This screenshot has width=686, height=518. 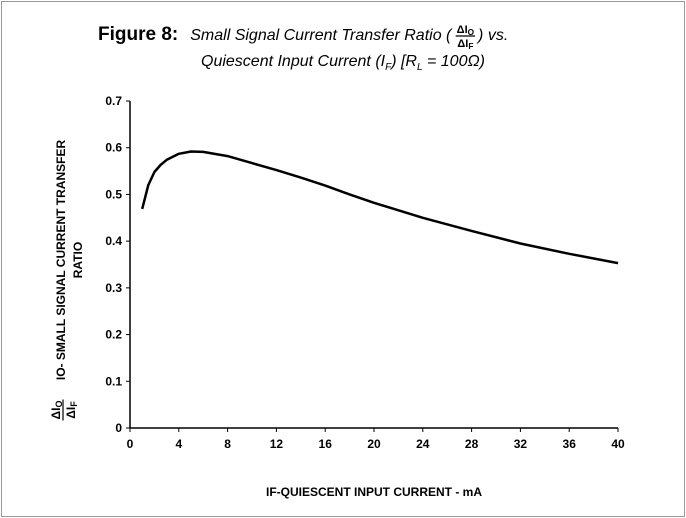 What do you see at coordinates (423, 444) in the screenshot?
I see `x-tick-label: 24` at bounding box center [423, 444].